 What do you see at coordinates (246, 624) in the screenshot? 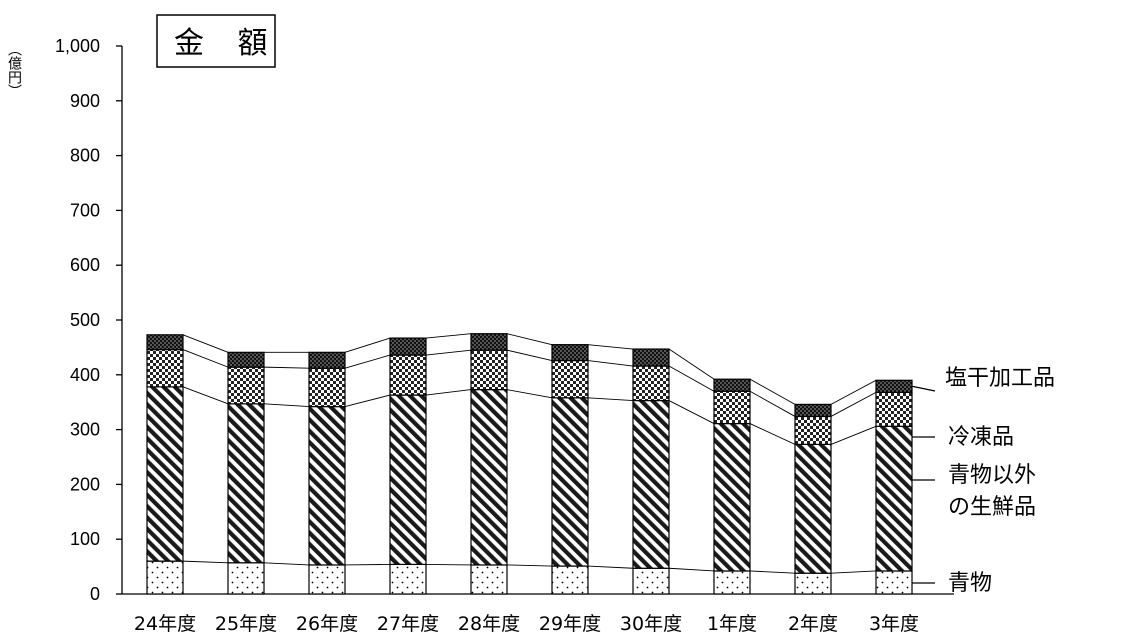
I see `x-category-label: 25年度` at bounding box center [246, 624].